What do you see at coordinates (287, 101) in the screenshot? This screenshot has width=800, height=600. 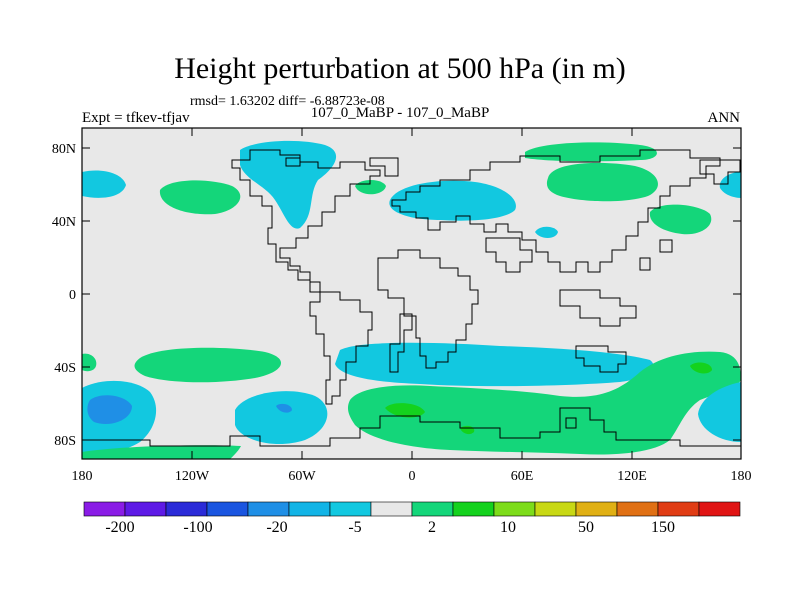 I see `stats-text: rmsd= 1.63202 diff= -6.88723e-08` at bounding box center [287, 101].